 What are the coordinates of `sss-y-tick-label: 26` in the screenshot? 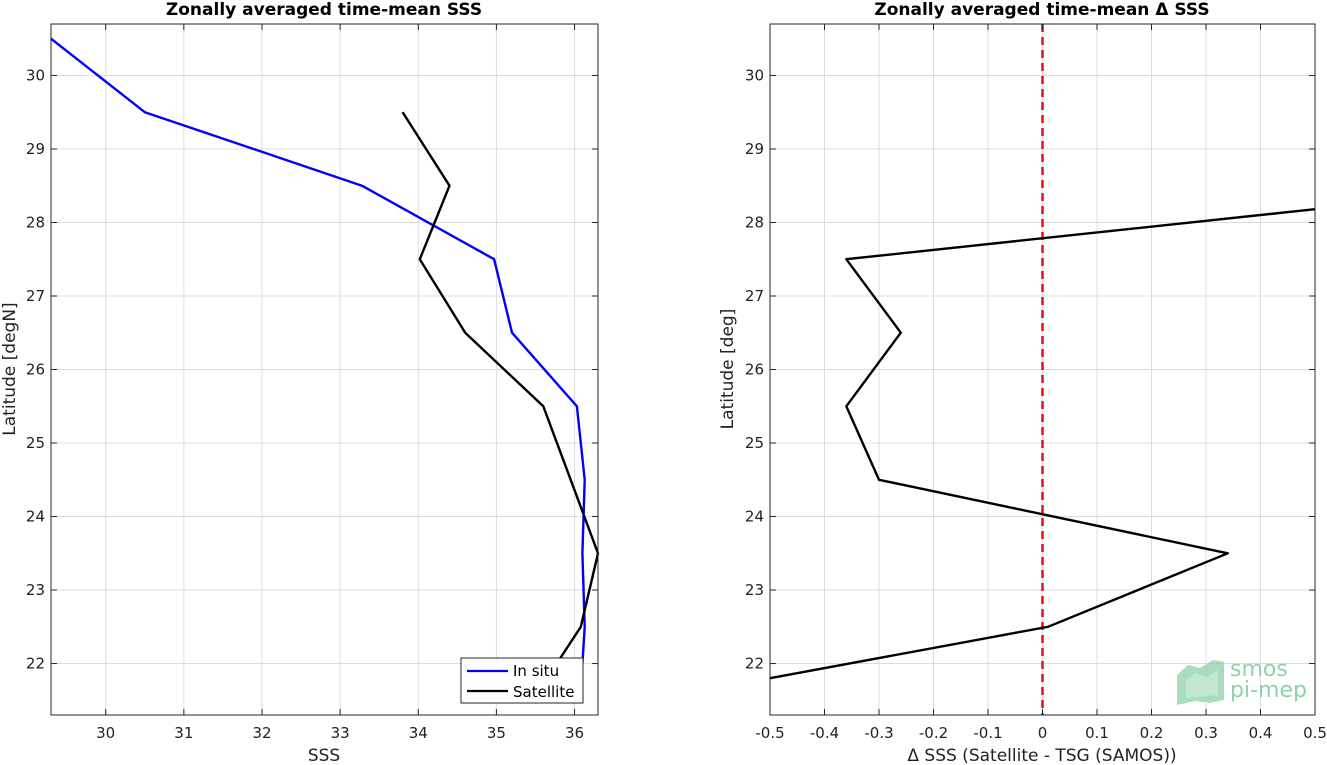 It's located at (35, 370).